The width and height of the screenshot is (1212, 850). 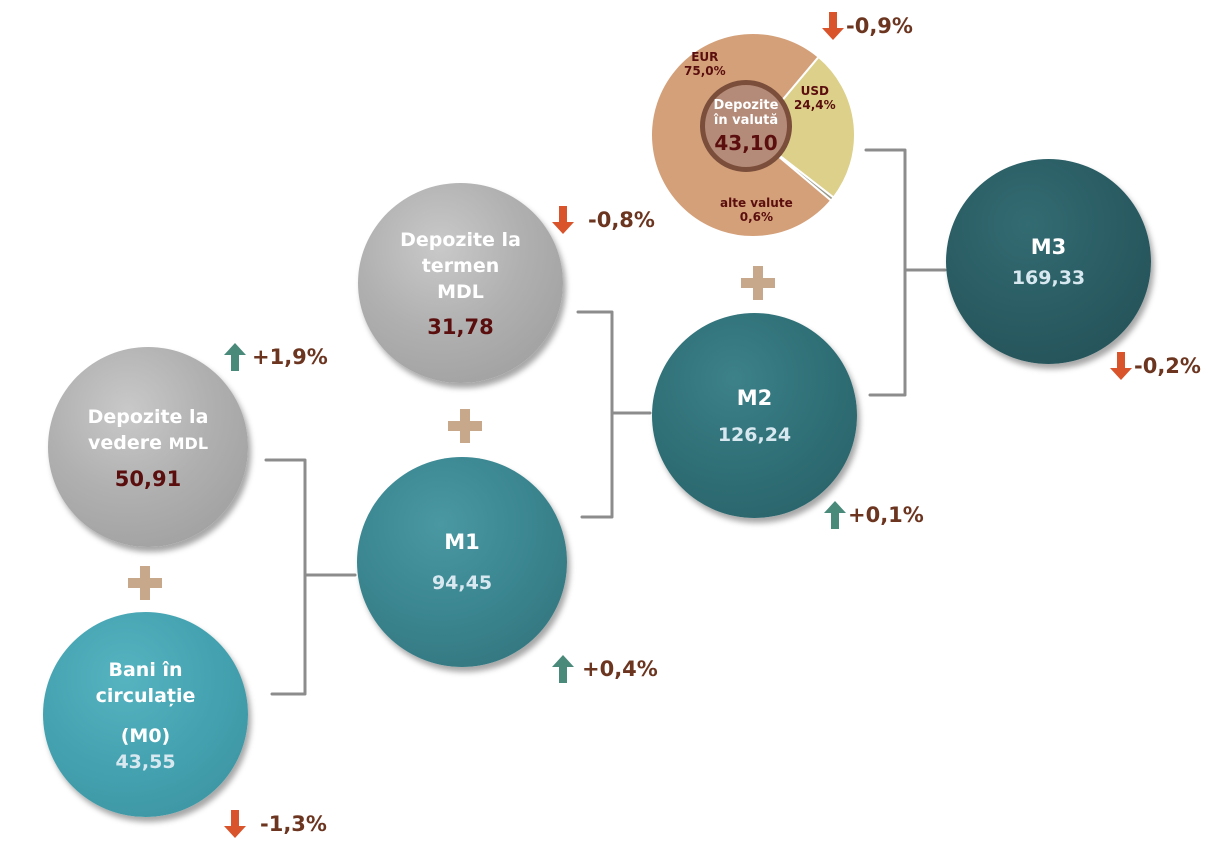 I want to click on node-label: M2, so click(x=754, y=397).